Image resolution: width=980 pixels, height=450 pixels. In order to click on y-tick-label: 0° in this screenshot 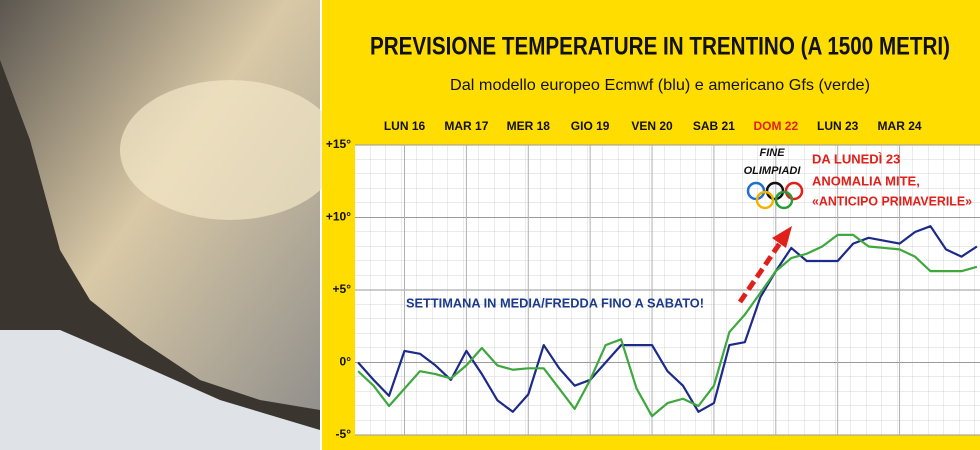, I will do `click(346, 362)`.